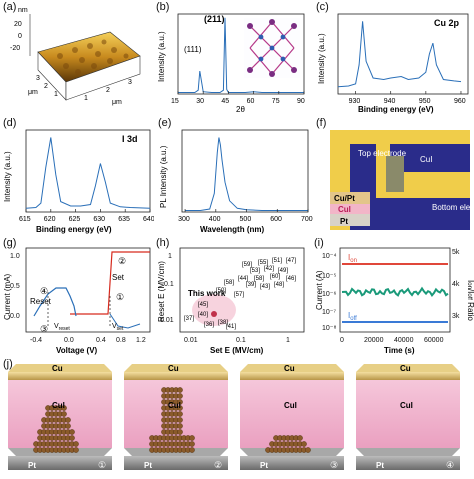 The image size is (474, 479). What do you see at coordinates (44, 291) in the screenshot?
I see `step-4: ④` at bounding box center [44, 291].